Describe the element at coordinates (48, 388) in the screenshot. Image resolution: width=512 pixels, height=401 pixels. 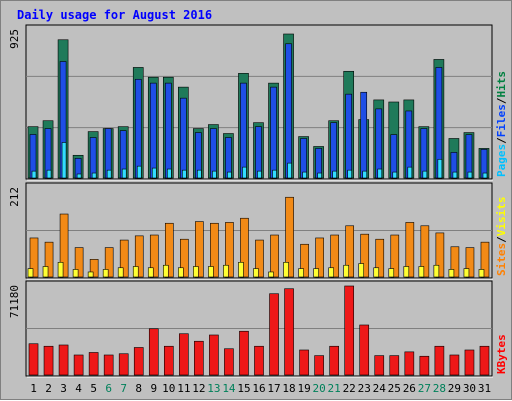
I see `day-label-2: 2` at that location.